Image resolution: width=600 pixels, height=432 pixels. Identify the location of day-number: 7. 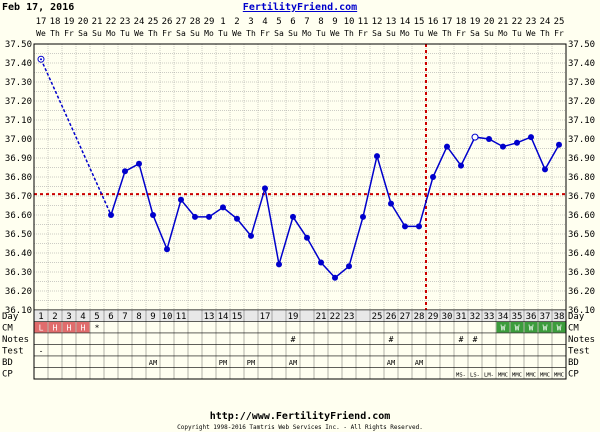
(124, 317).